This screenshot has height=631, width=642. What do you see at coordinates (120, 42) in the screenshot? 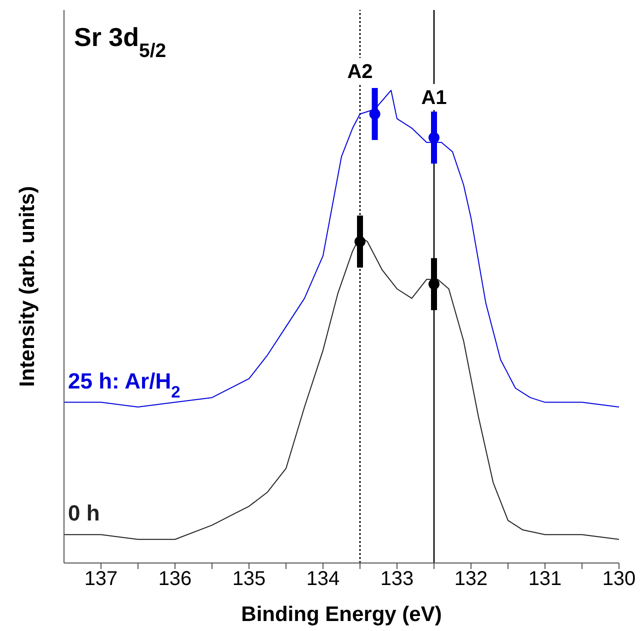
I see `chart-title: Sr 3d$_{5/2}$` at bounding box center [120, 42].